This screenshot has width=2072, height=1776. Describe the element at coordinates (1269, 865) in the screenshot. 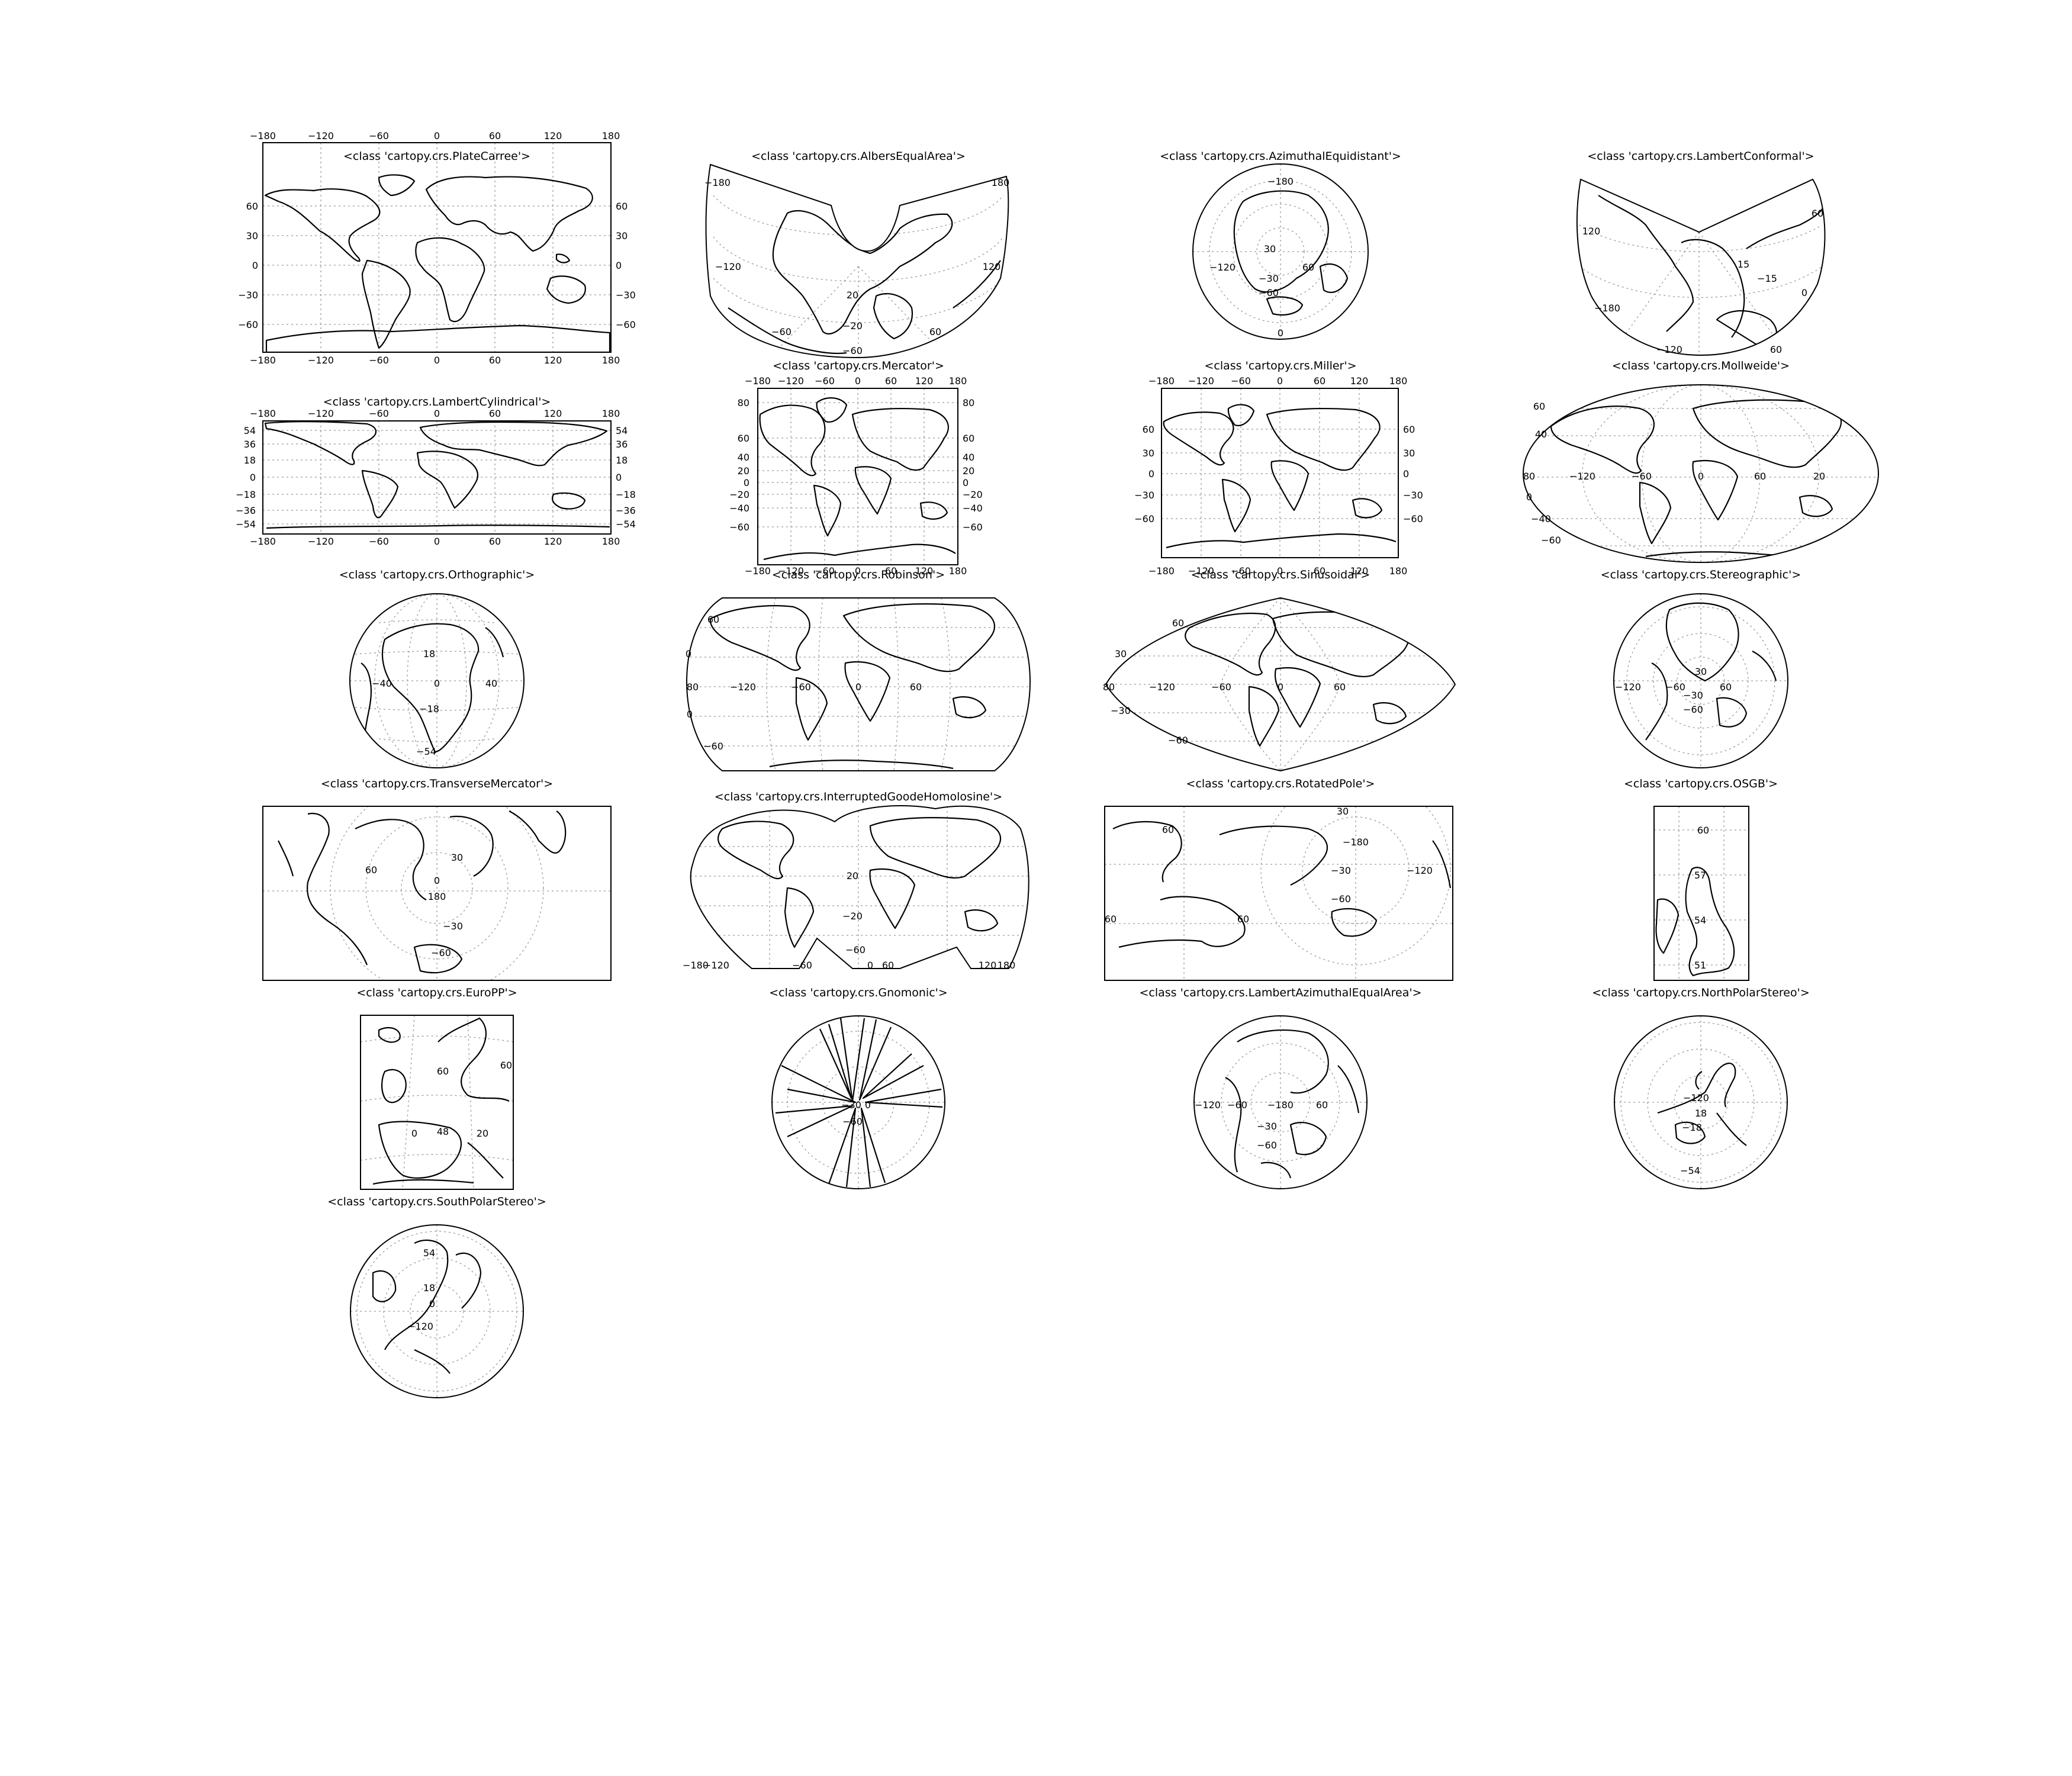

I see `tick-labels-rotatedpole: 30 60 −180 −30 −120 −60 60 60` at that location.